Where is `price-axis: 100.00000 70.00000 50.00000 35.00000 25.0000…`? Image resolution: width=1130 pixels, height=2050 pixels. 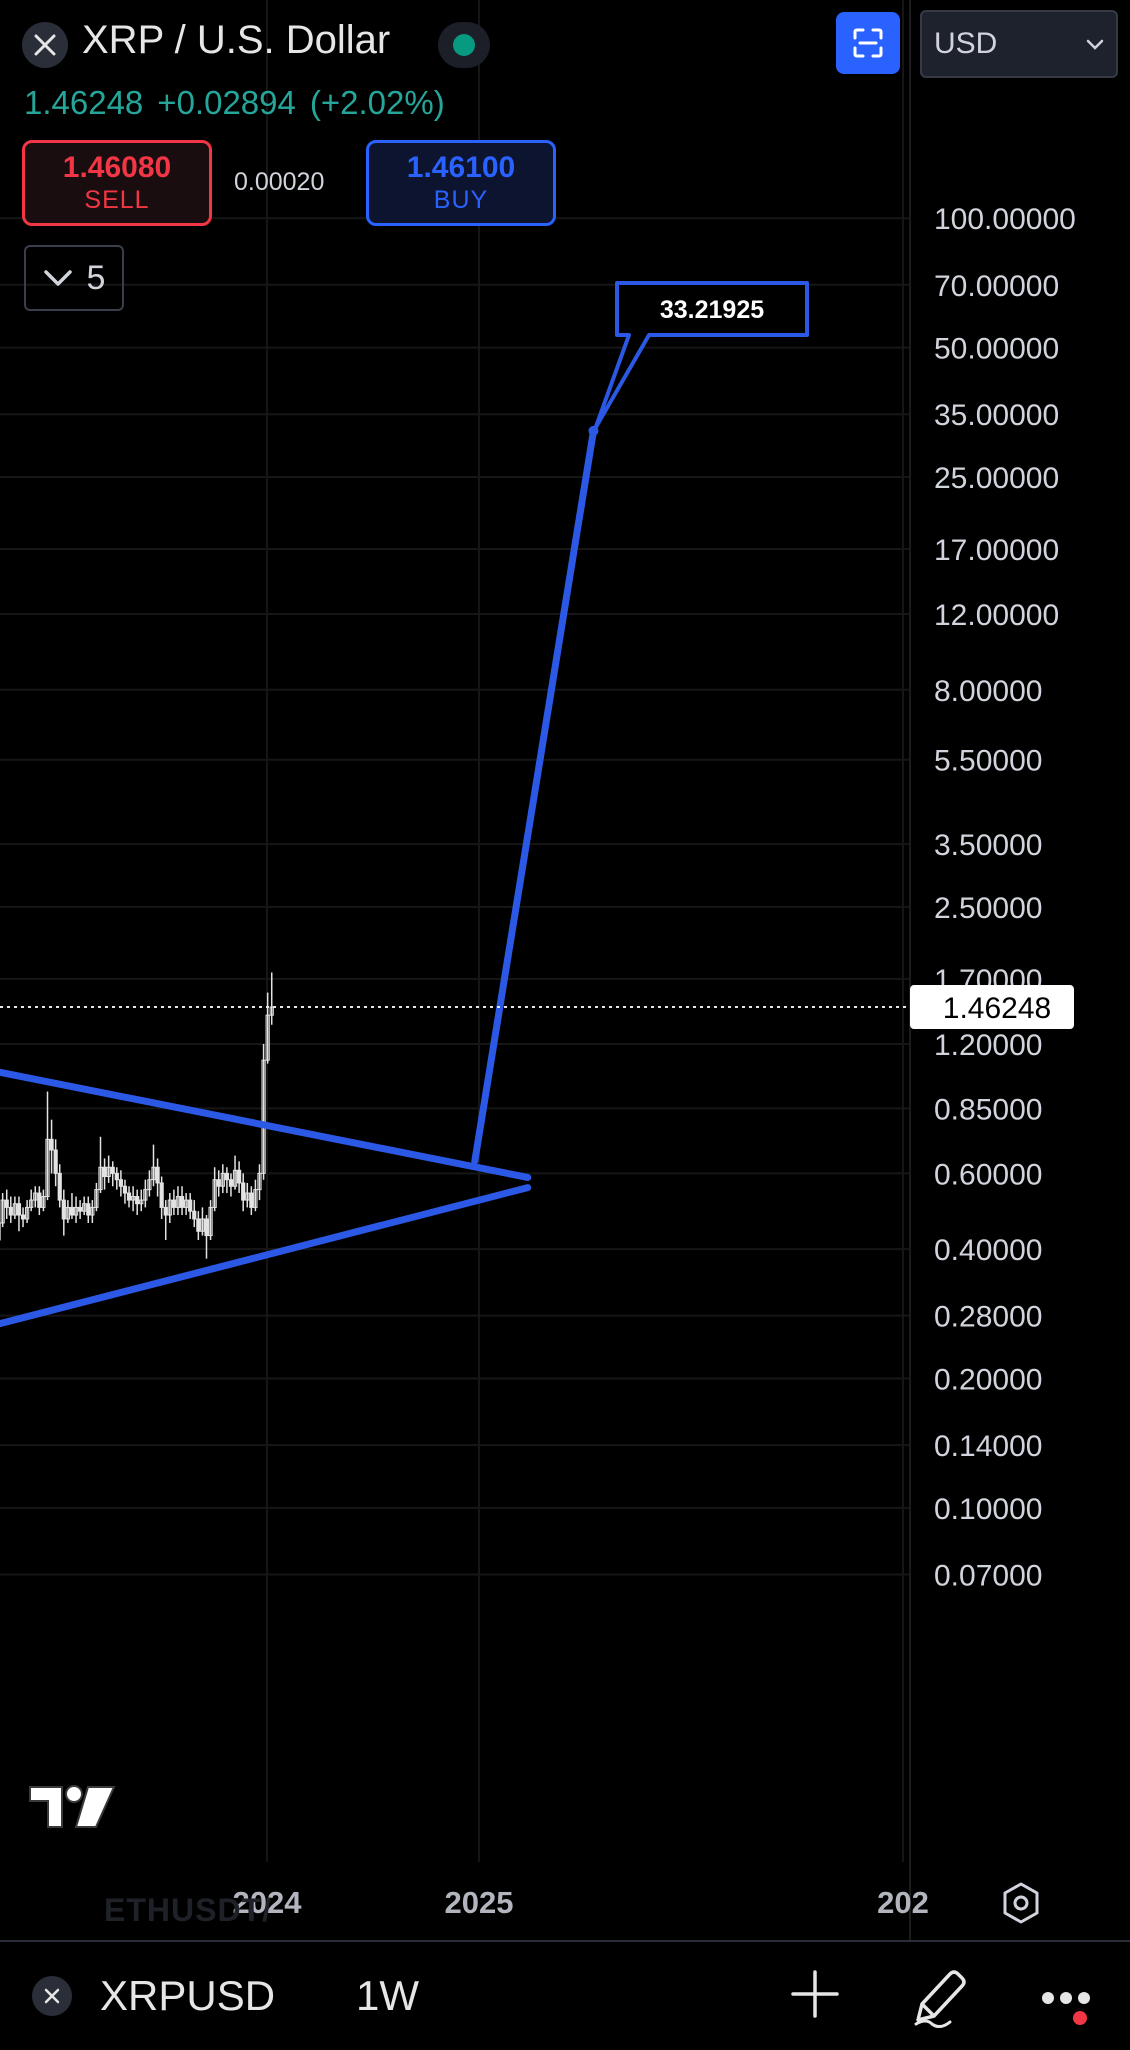 price-axis: 100.00000 70.00000 50.00000 35.00000 25.0000… is located at coordinates (1005, 897).